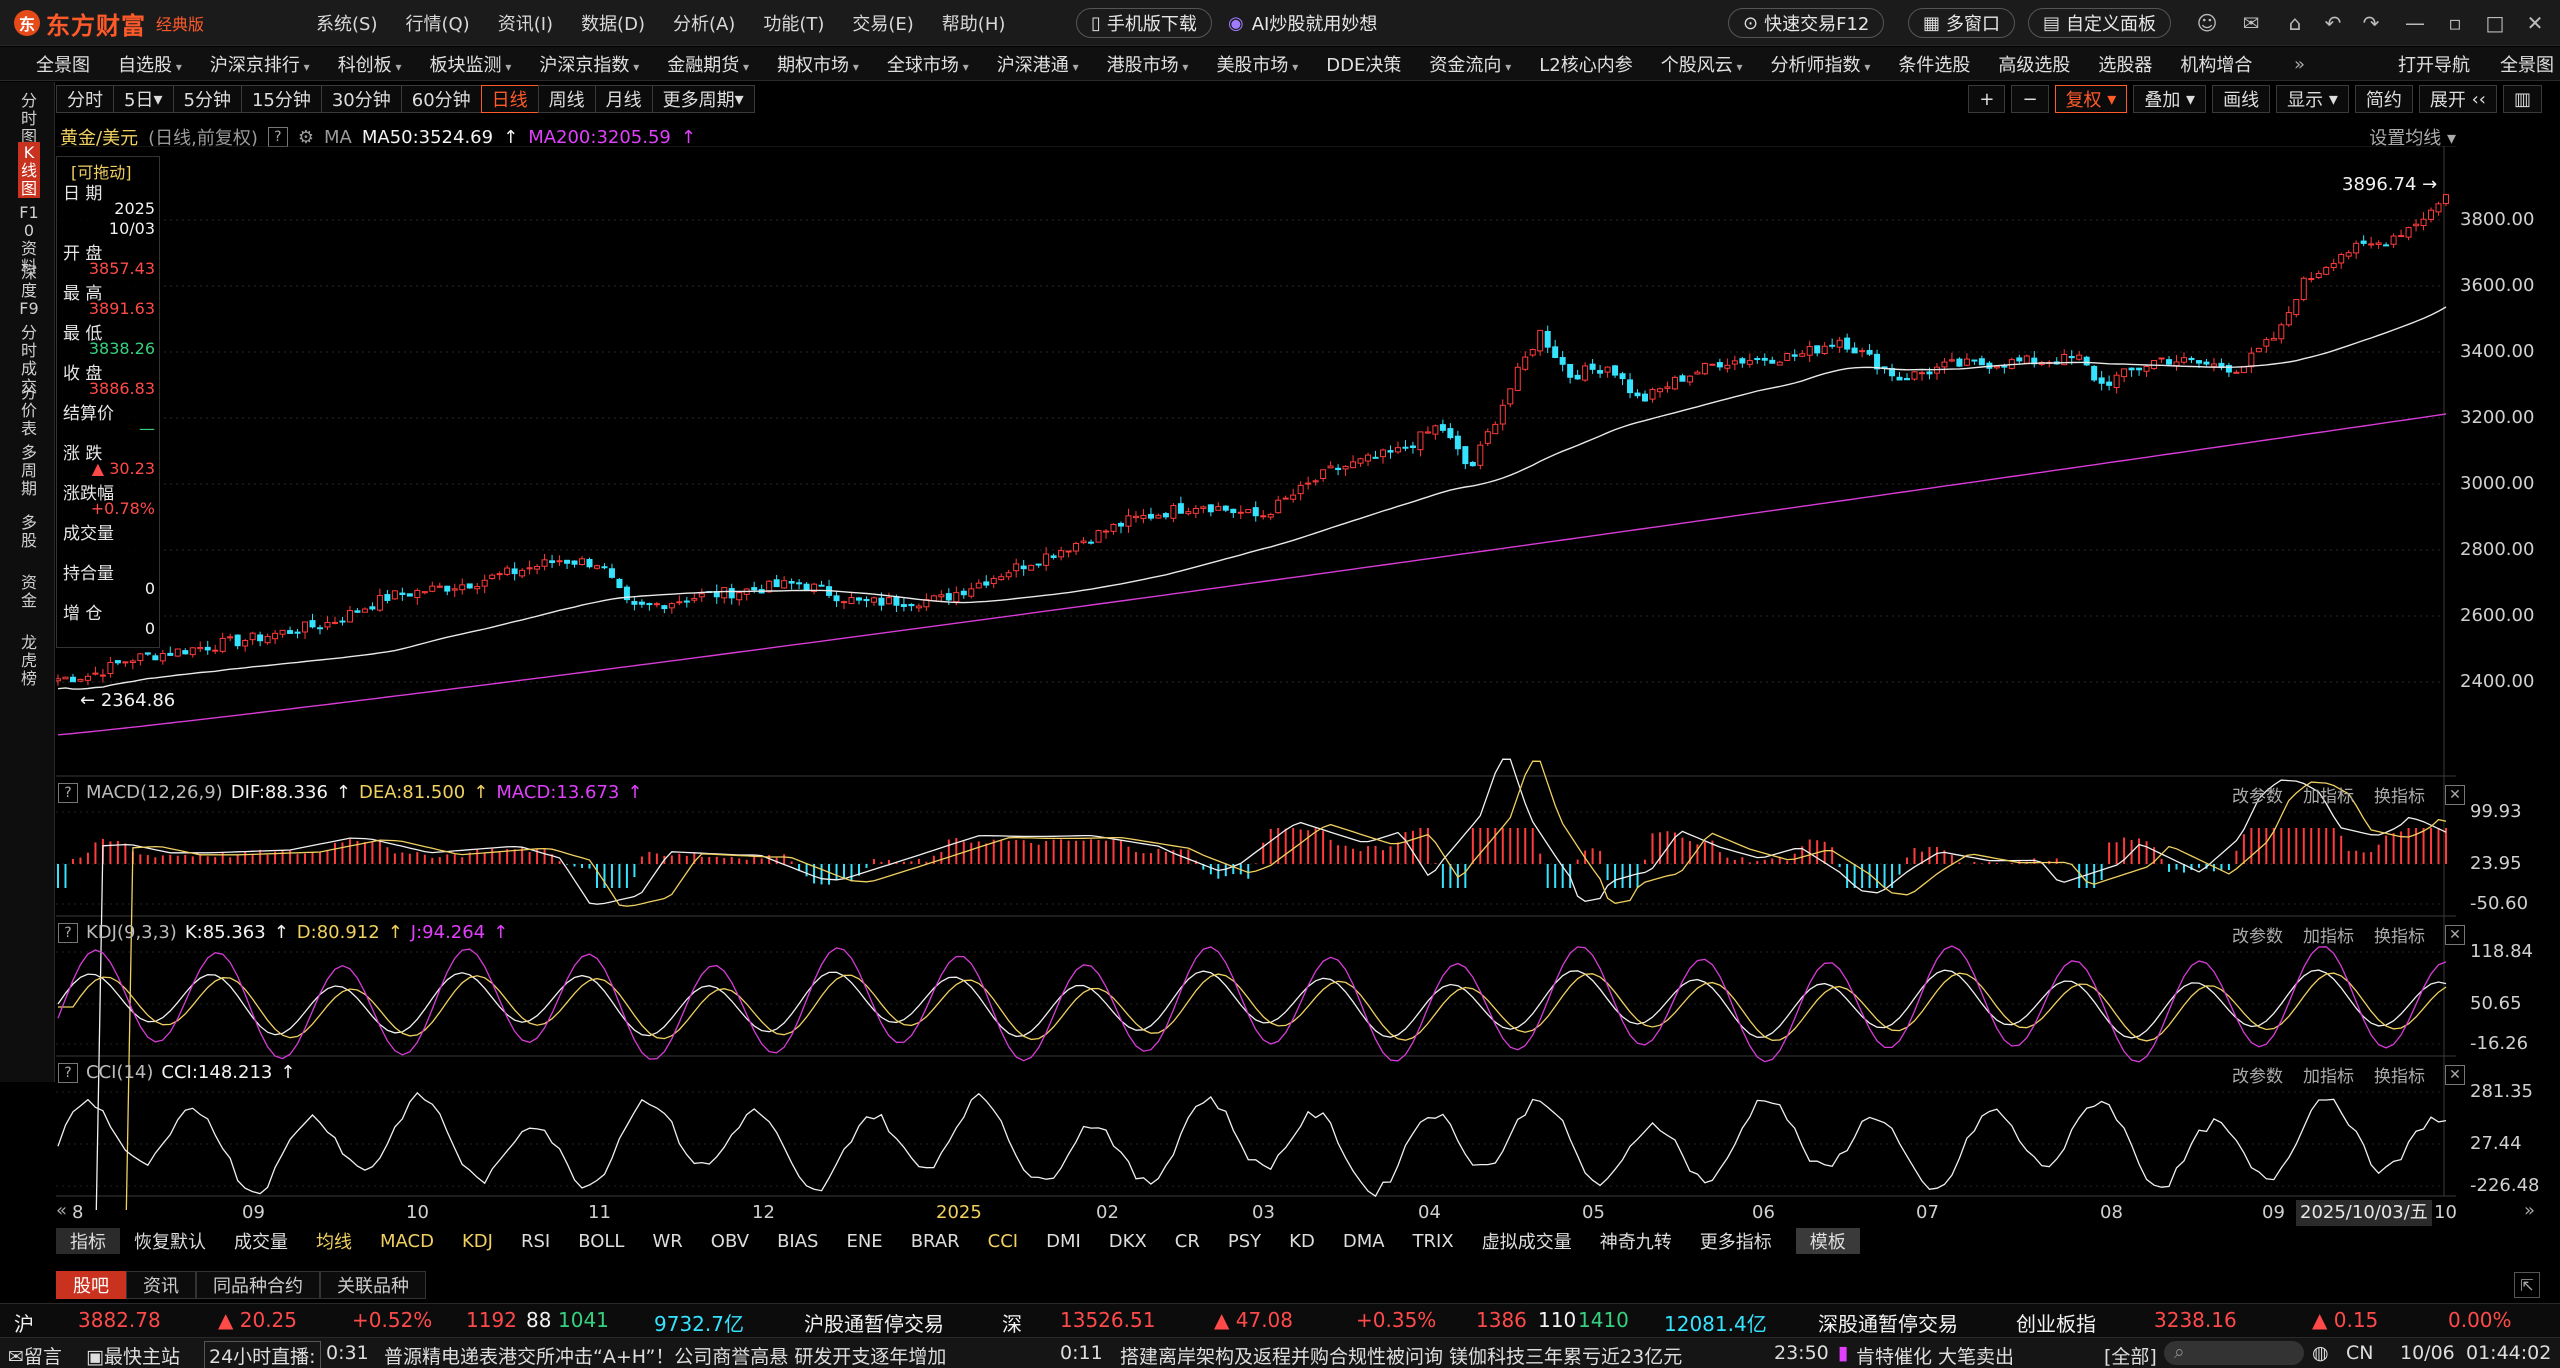 The image size is (2560, 1368). I want to click on nav-item: 沪深京排行, so click(260, 64).